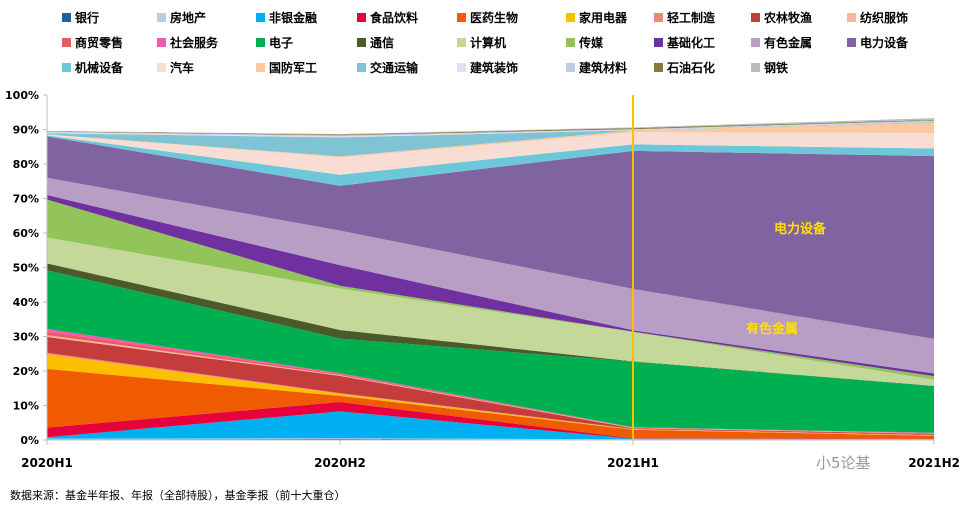 The height and width of the screenshot is (510, 969). I want to click on legend-label: 食品饮料, so click(393, 17).